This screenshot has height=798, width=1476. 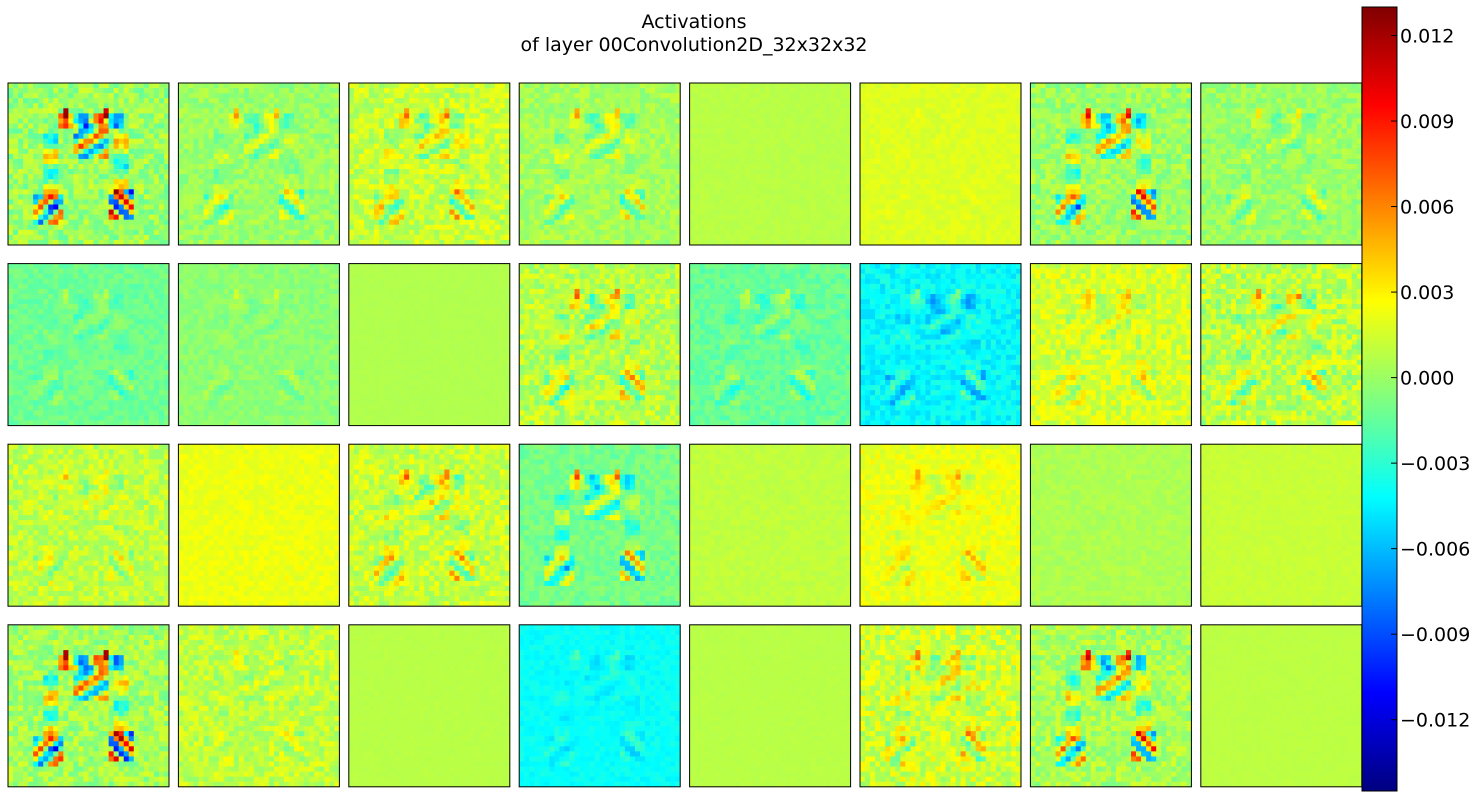 I want to click on figure-title-line-1: Activations, so click(x=694, y=22).